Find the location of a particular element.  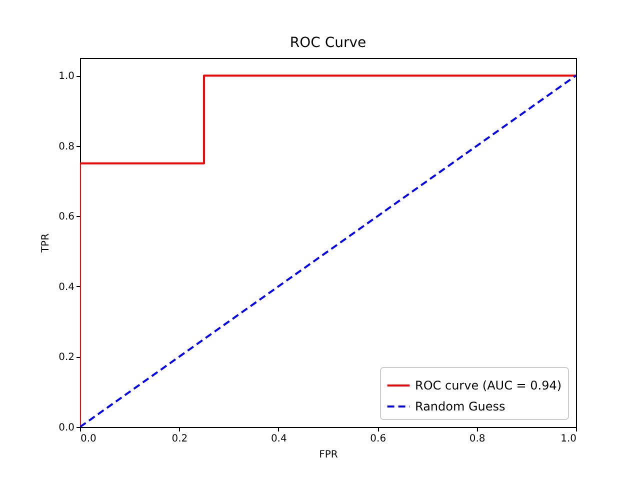

x-tick-label: 0.4 is located at coordinates (278, 439).